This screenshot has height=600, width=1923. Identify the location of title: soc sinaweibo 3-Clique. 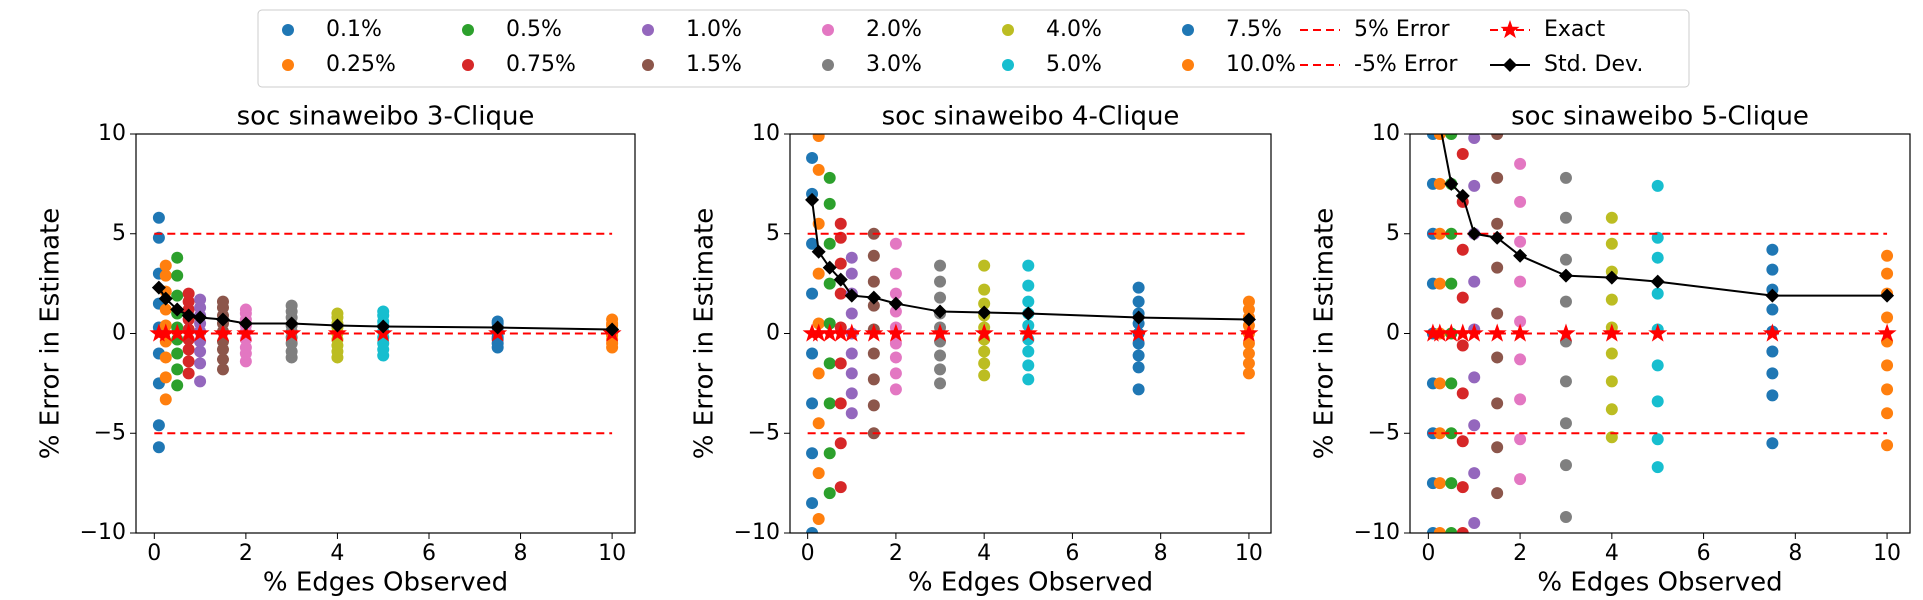
(386, 117).